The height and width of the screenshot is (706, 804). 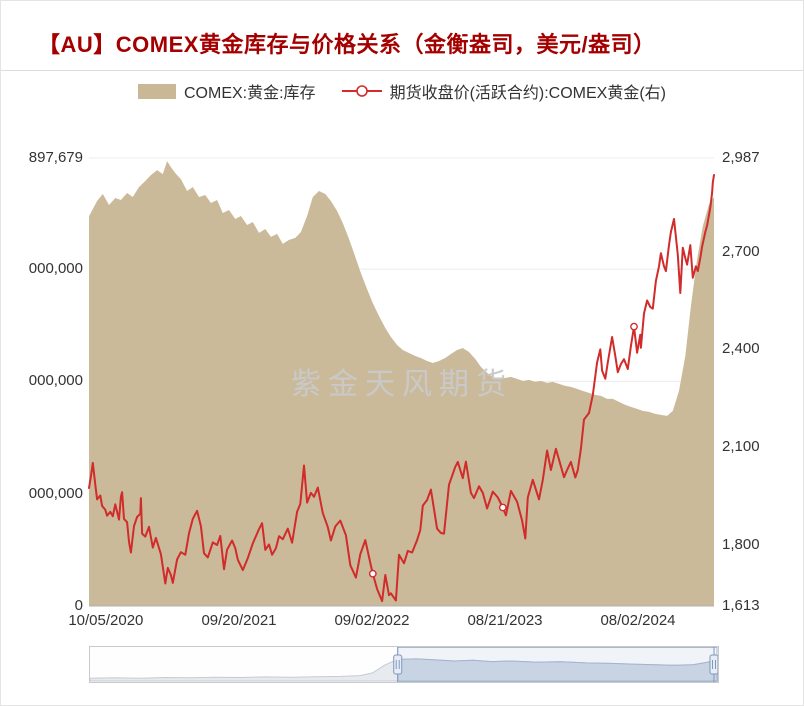 I want to click on legend-item-inventory: COMEX:黄金:库存, so click(x=226, y=91).